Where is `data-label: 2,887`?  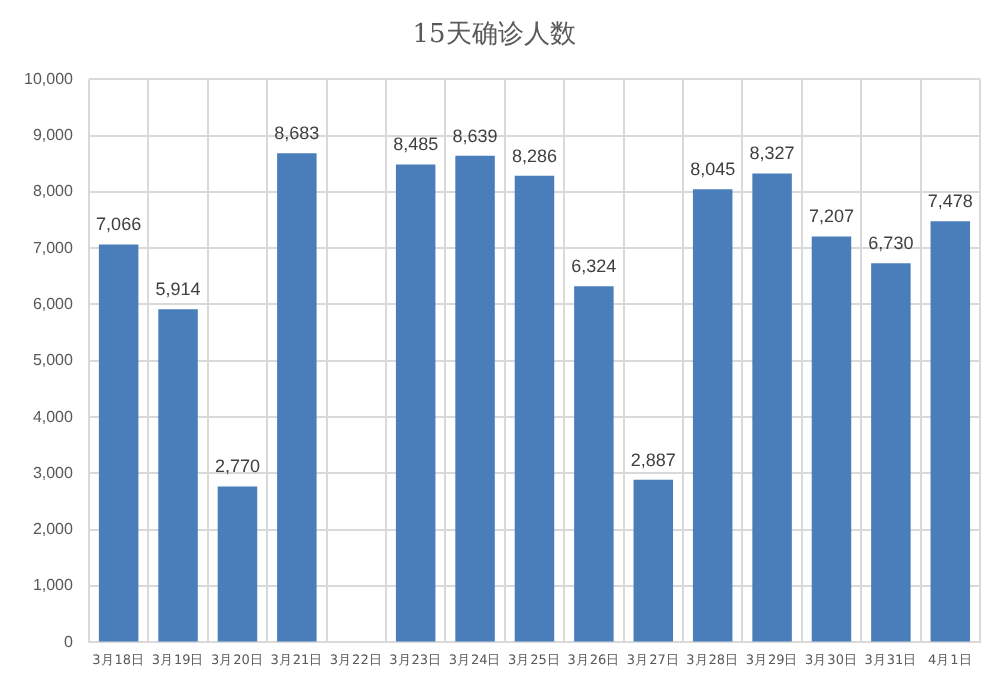
data-label: 2,887 is located at coordinates (653, 459).